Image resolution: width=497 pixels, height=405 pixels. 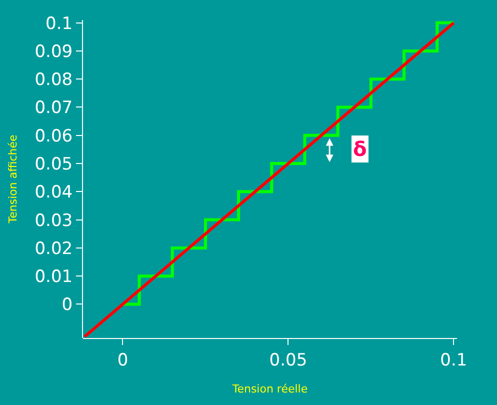 I want to click on y-tick-label: 0.08, so click(x=53, y=80).